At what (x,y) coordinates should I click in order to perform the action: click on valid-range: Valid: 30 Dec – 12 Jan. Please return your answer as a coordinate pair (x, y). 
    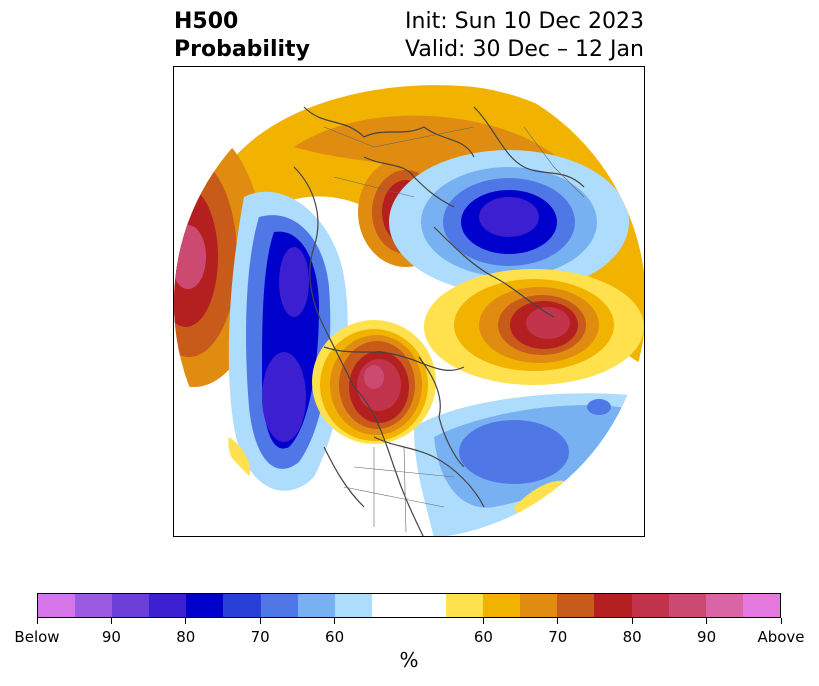
    Looking at the image, I should click on (524, 49).